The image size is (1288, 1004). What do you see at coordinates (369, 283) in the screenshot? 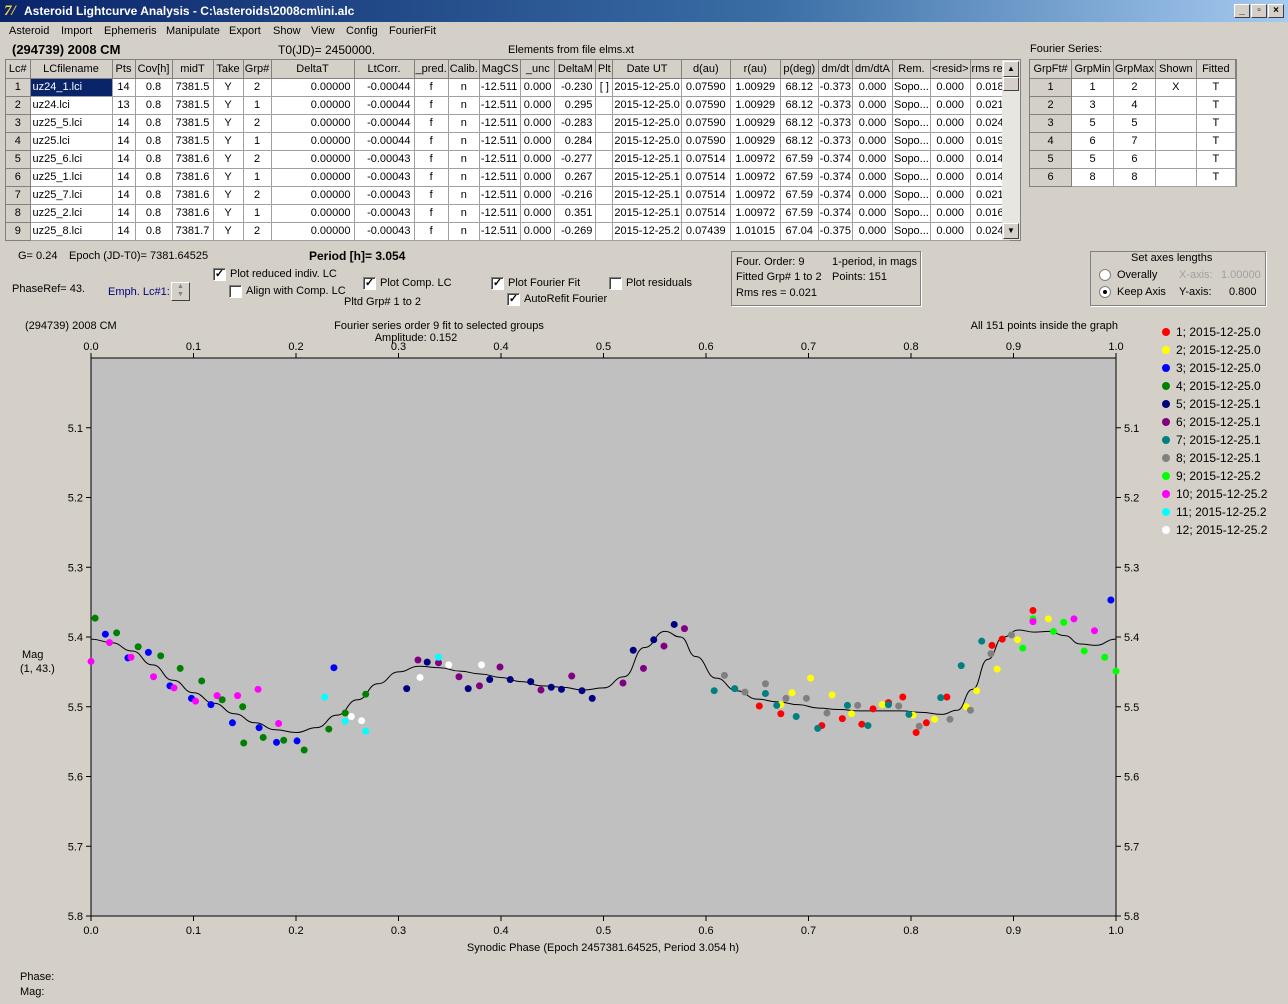
I see `plot-comp-checkbox: ✓` at bounding box center [369, 283].